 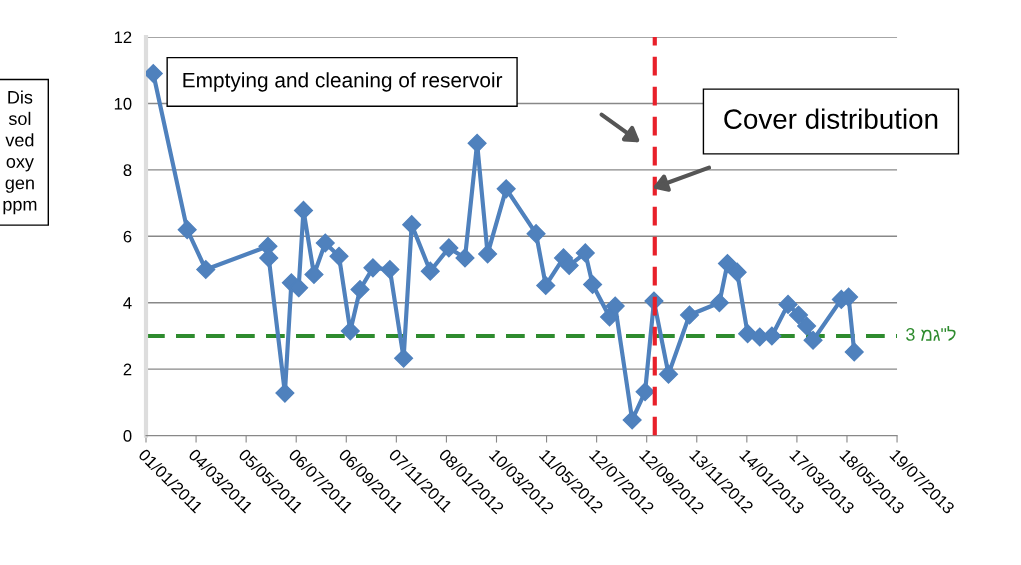 I want to click on y-tick-label: 10, so click(x=123, y=103).